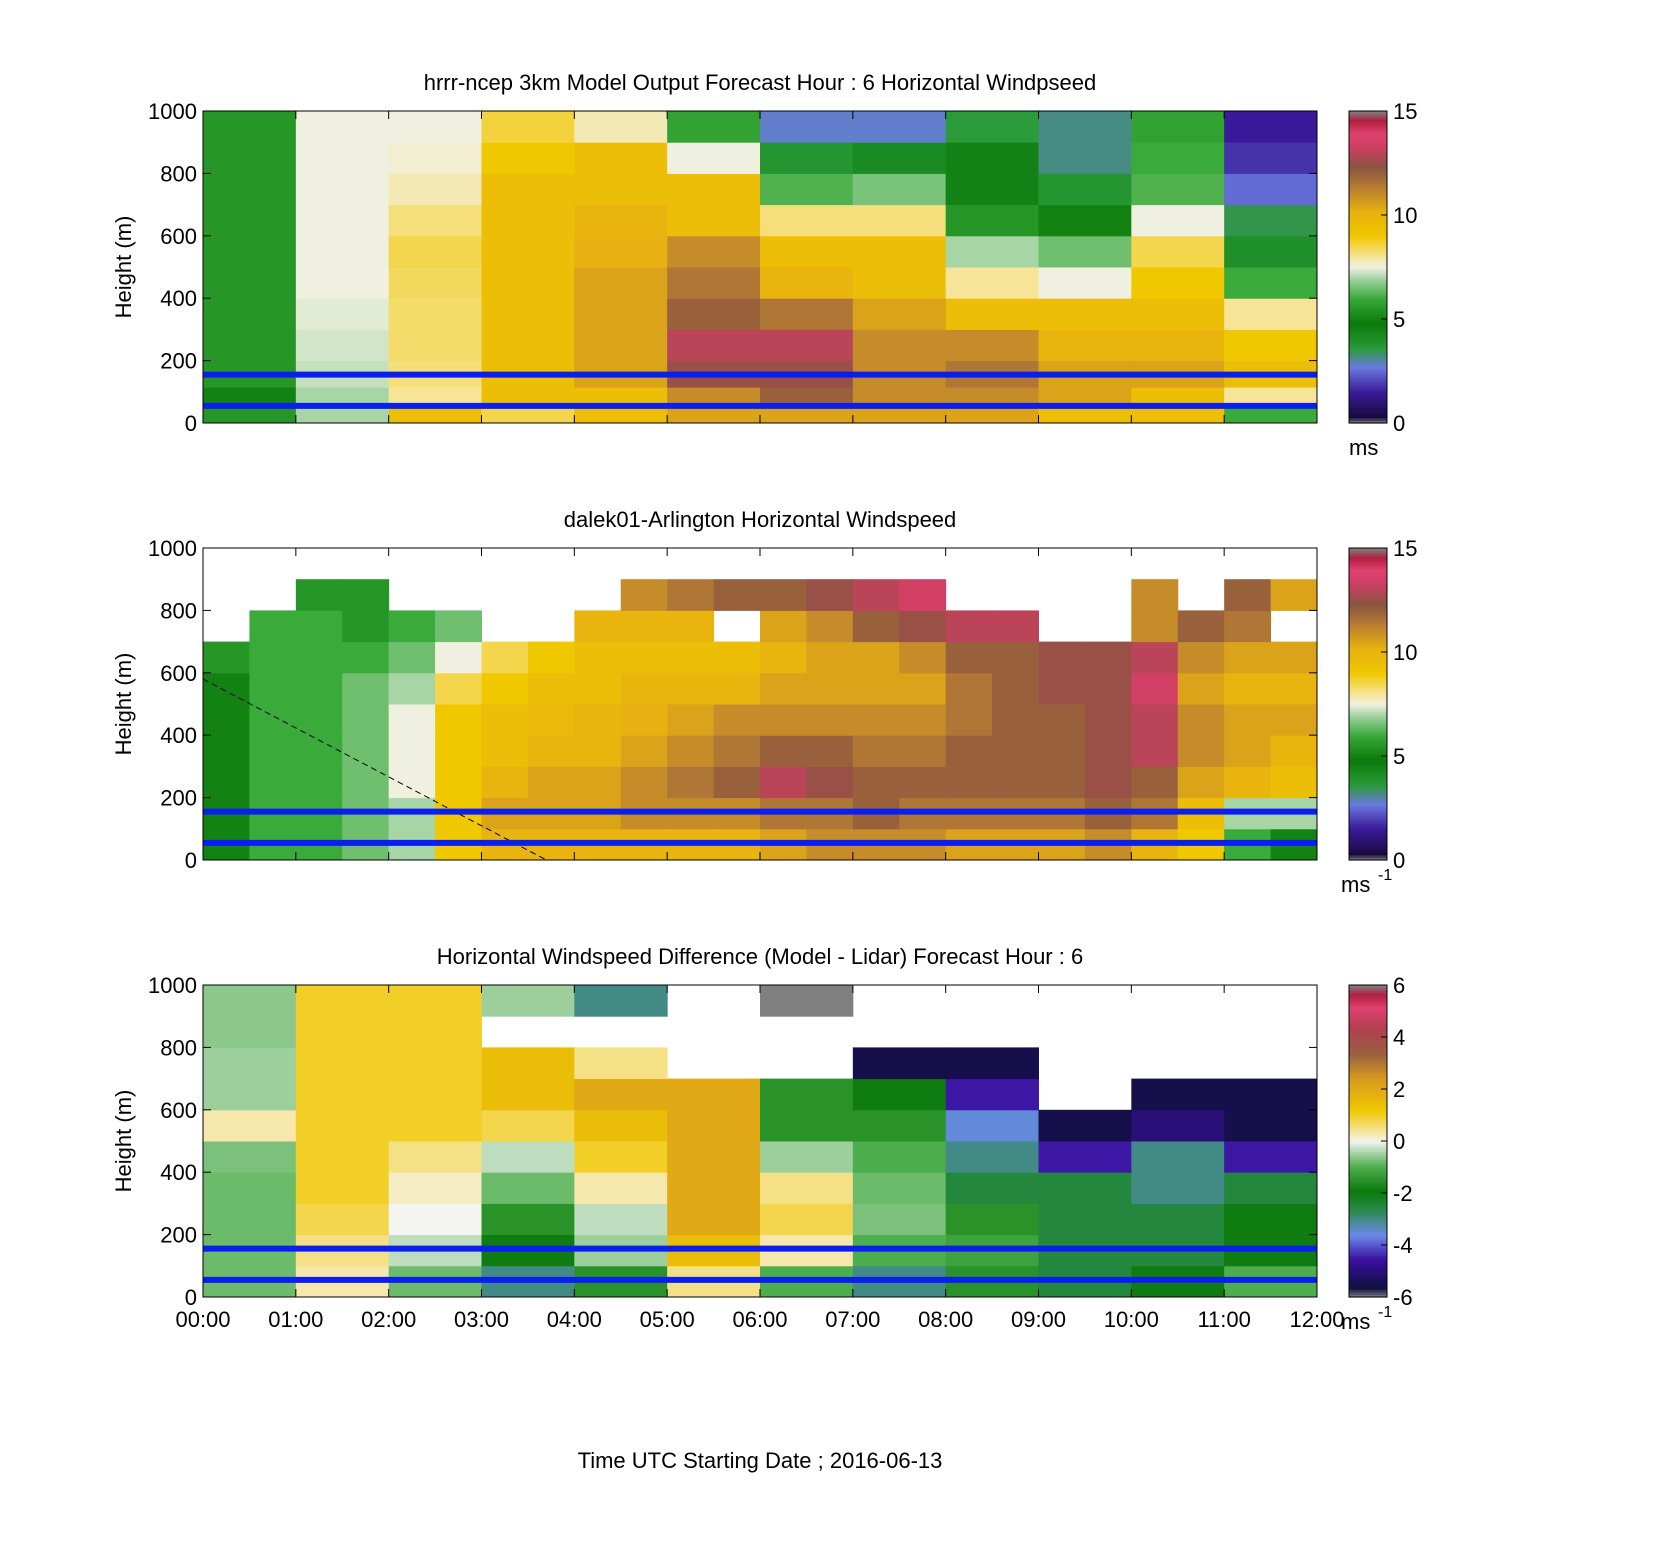  What do you see at coordinates (945, 1319) in the screenshot?
I see `x-tick-label: 08:00` at bounding box center [945, 1319].